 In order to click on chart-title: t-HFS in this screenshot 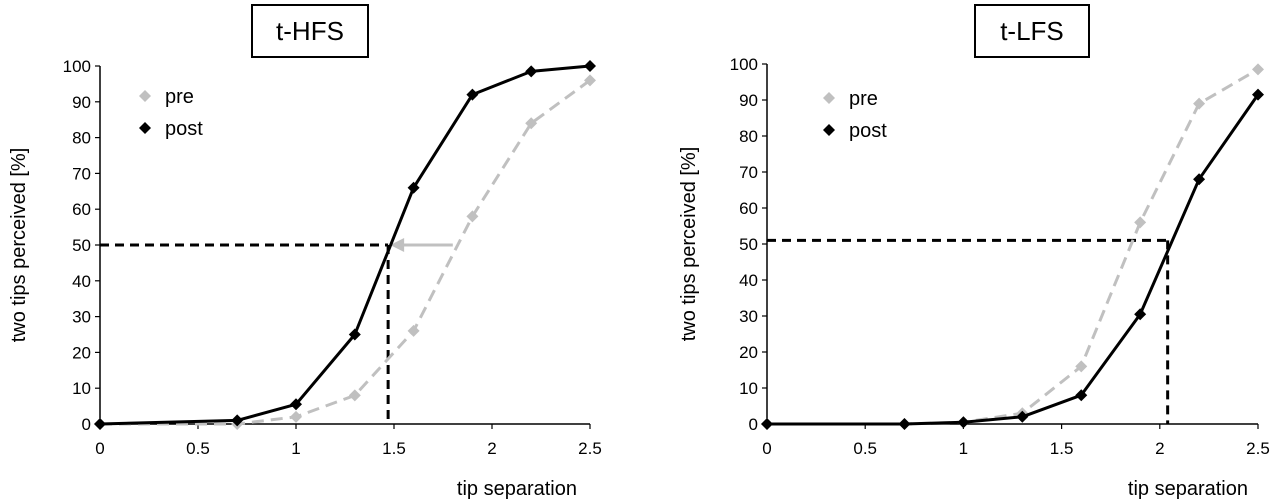, I will do `click(310, 31)`.